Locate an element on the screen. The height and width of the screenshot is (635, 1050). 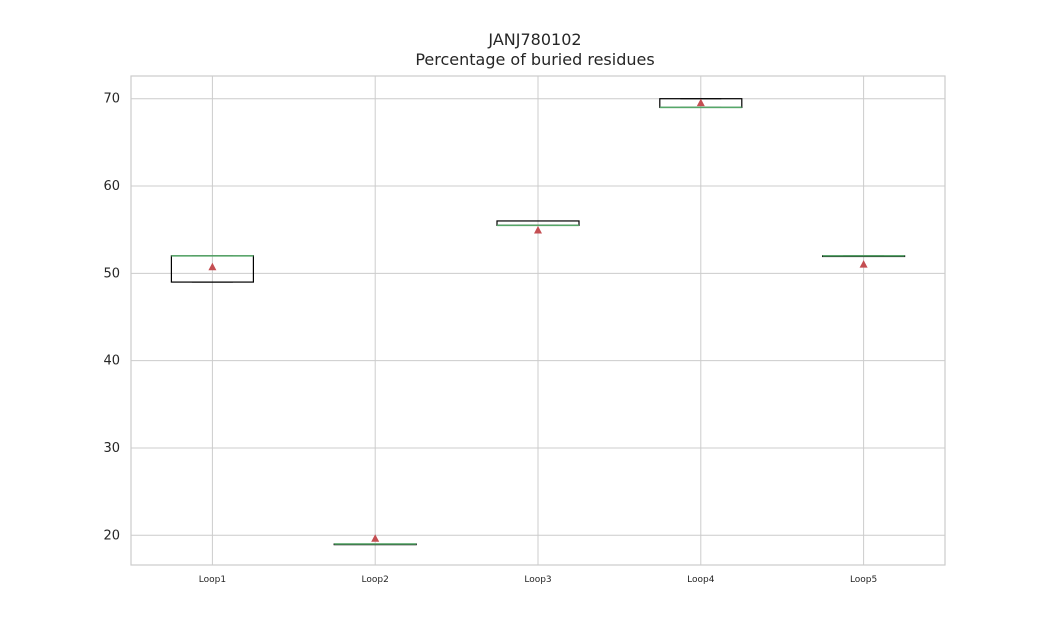
y-tick-label: 60 is located at coordinates (111, 186).